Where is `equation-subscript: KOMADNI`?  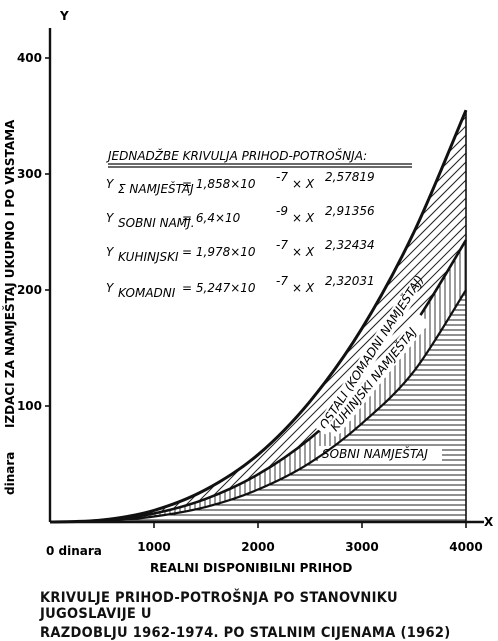 equation-subscript: KOMADNI is located at coordinates (147, 293).